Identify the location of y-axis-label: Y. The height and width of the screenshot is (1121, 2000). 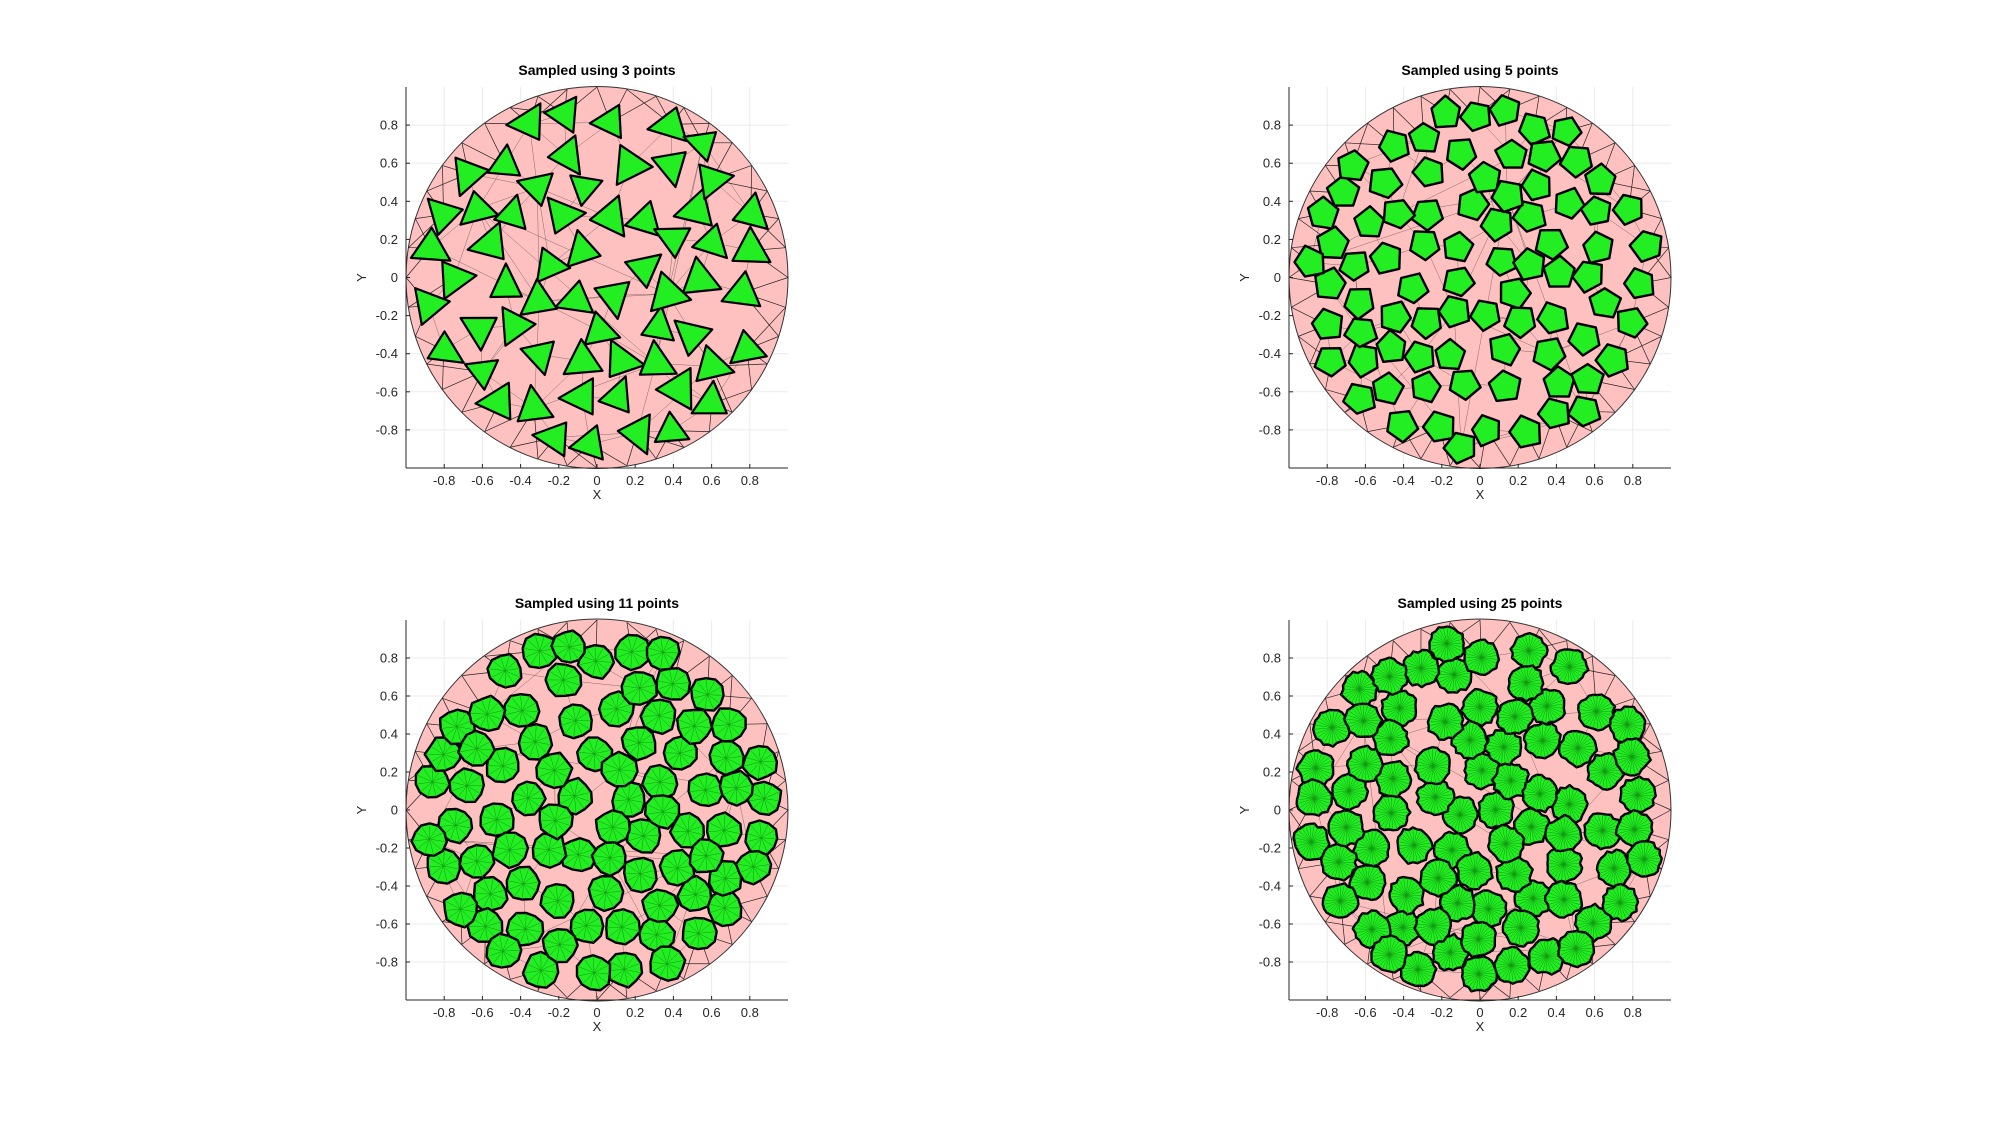
(361, 809).